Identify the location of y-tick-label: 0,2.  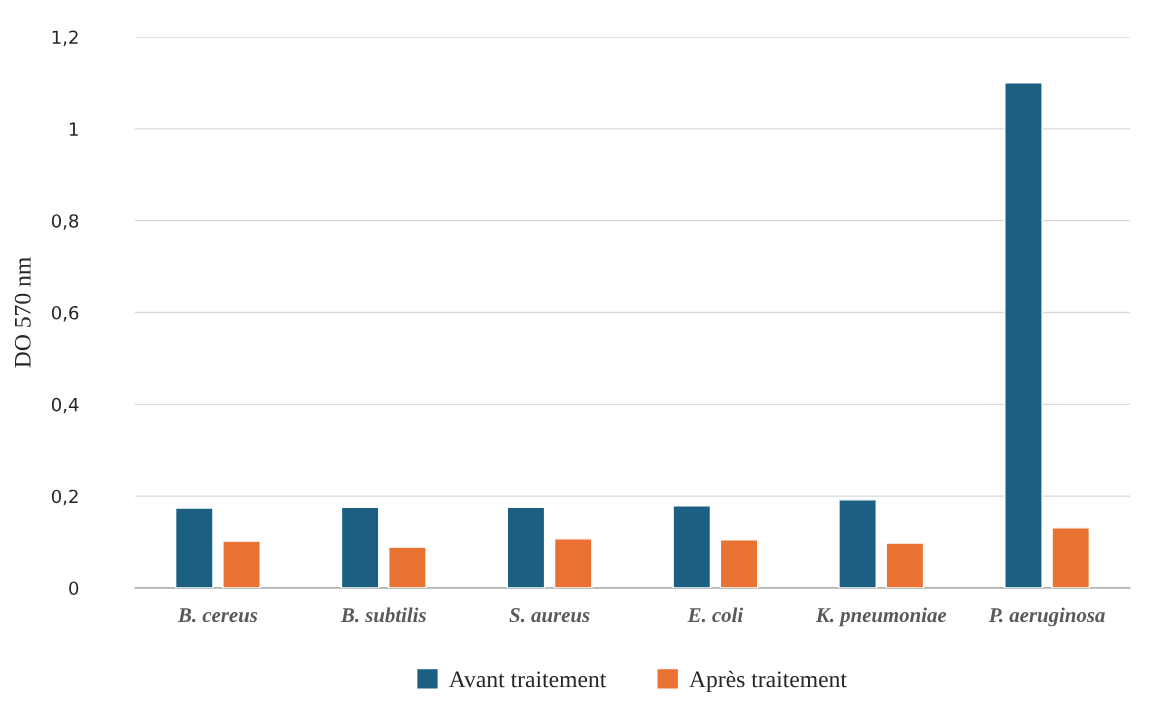
(64, 497).